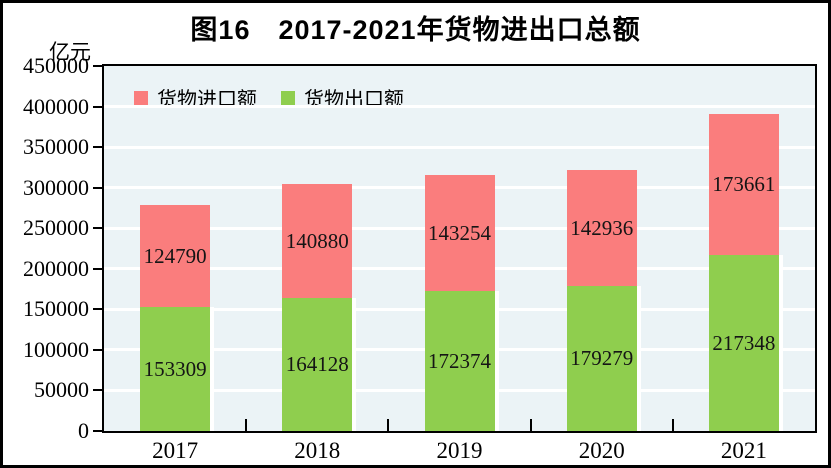 The width and height of the screenshot is (831, 468). I want to click on y-axis-tick-label: 450000, so click(56, 65).